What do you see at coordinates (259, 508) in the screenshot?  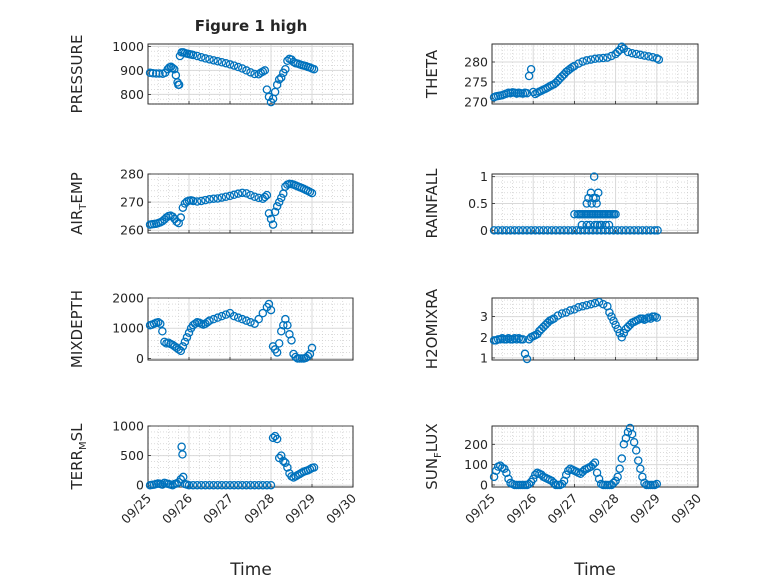 I see `x-tick-label: 09/28` at bounding box center [259, 508].